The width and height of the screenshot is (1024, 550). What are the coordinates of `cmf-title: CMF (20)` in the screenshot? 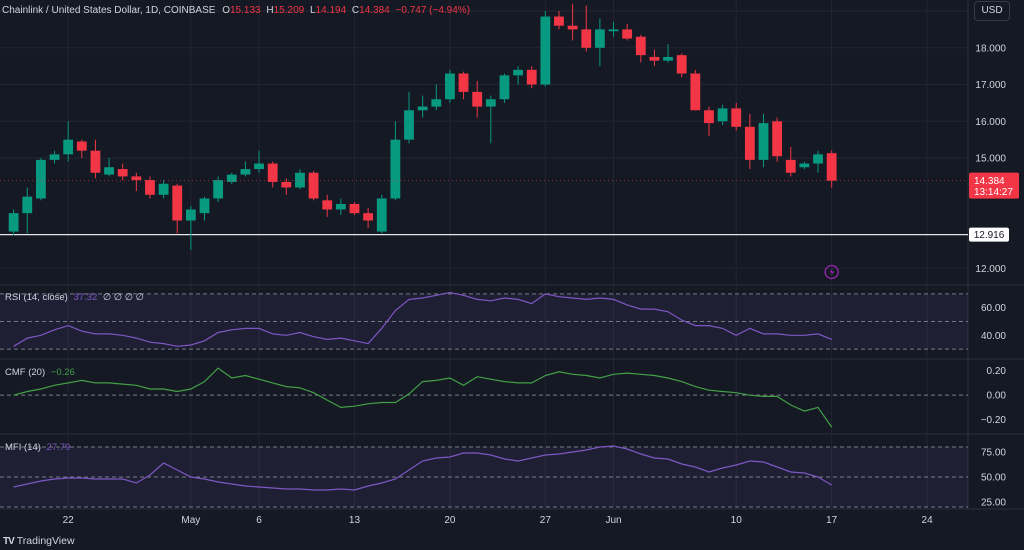 It's located at (25, 372).